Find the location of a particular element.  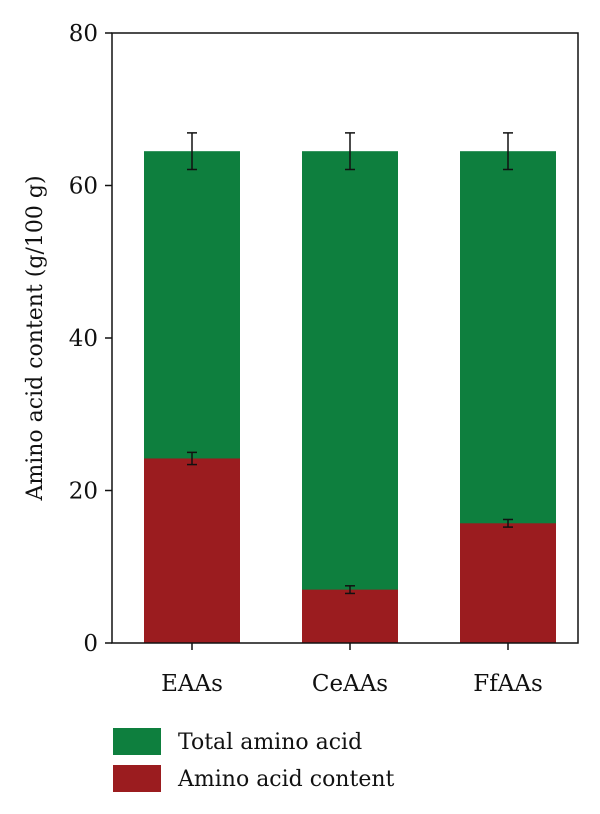

y-axis-title: Amino acid content (g/100 g) is located at coordinates (35, 338).